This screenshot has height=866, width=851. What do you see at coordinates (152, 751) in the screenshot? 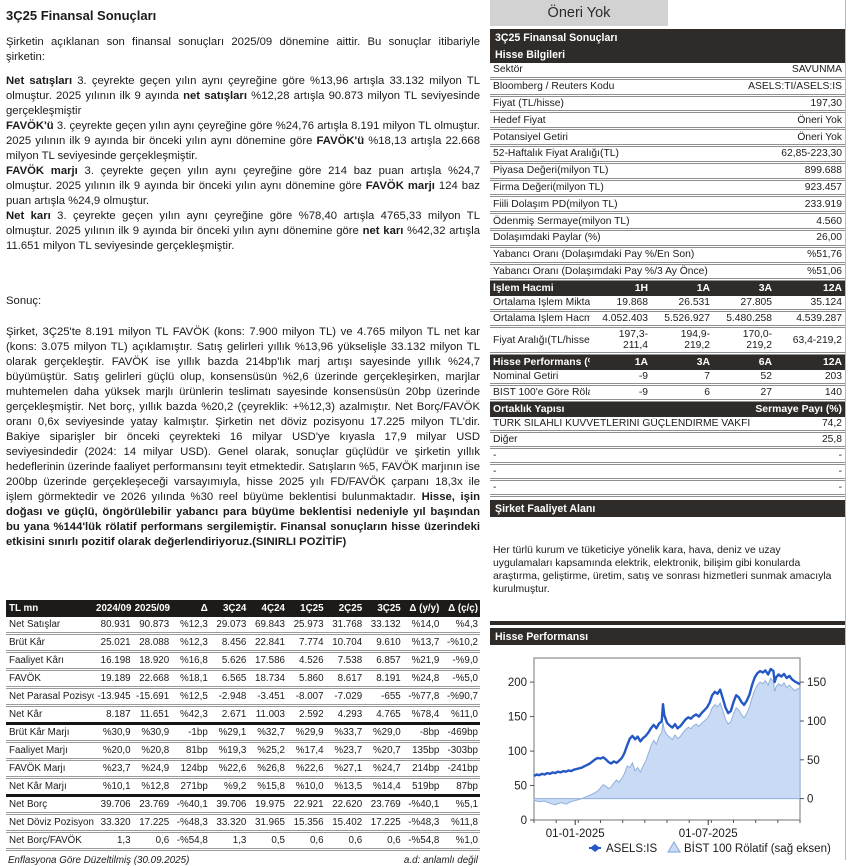
I see `fin-cell: %20,8` at bounding box center [152, 751].